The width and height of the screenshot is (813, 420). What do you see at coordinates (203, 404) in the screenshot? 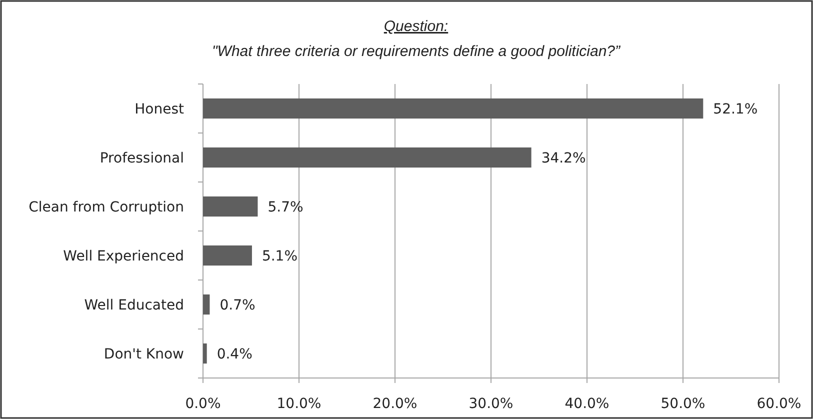
I see `x-tick-label: 0.0%` at bounding box center [203, 404].